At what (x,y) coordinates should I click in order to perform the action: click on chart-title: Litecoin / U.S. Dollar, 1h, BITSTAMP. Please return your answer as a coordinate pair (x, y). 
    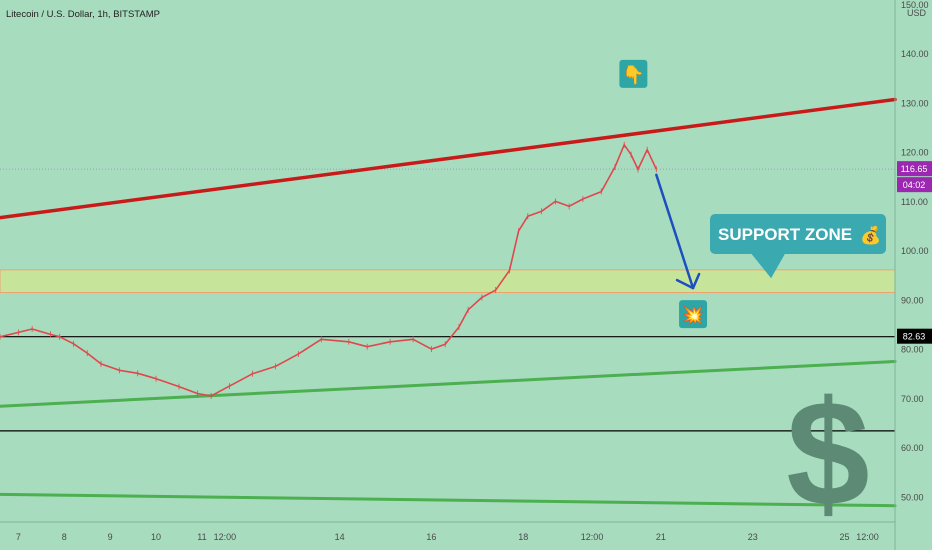
    Looking at the image, I should click on (83, 14).